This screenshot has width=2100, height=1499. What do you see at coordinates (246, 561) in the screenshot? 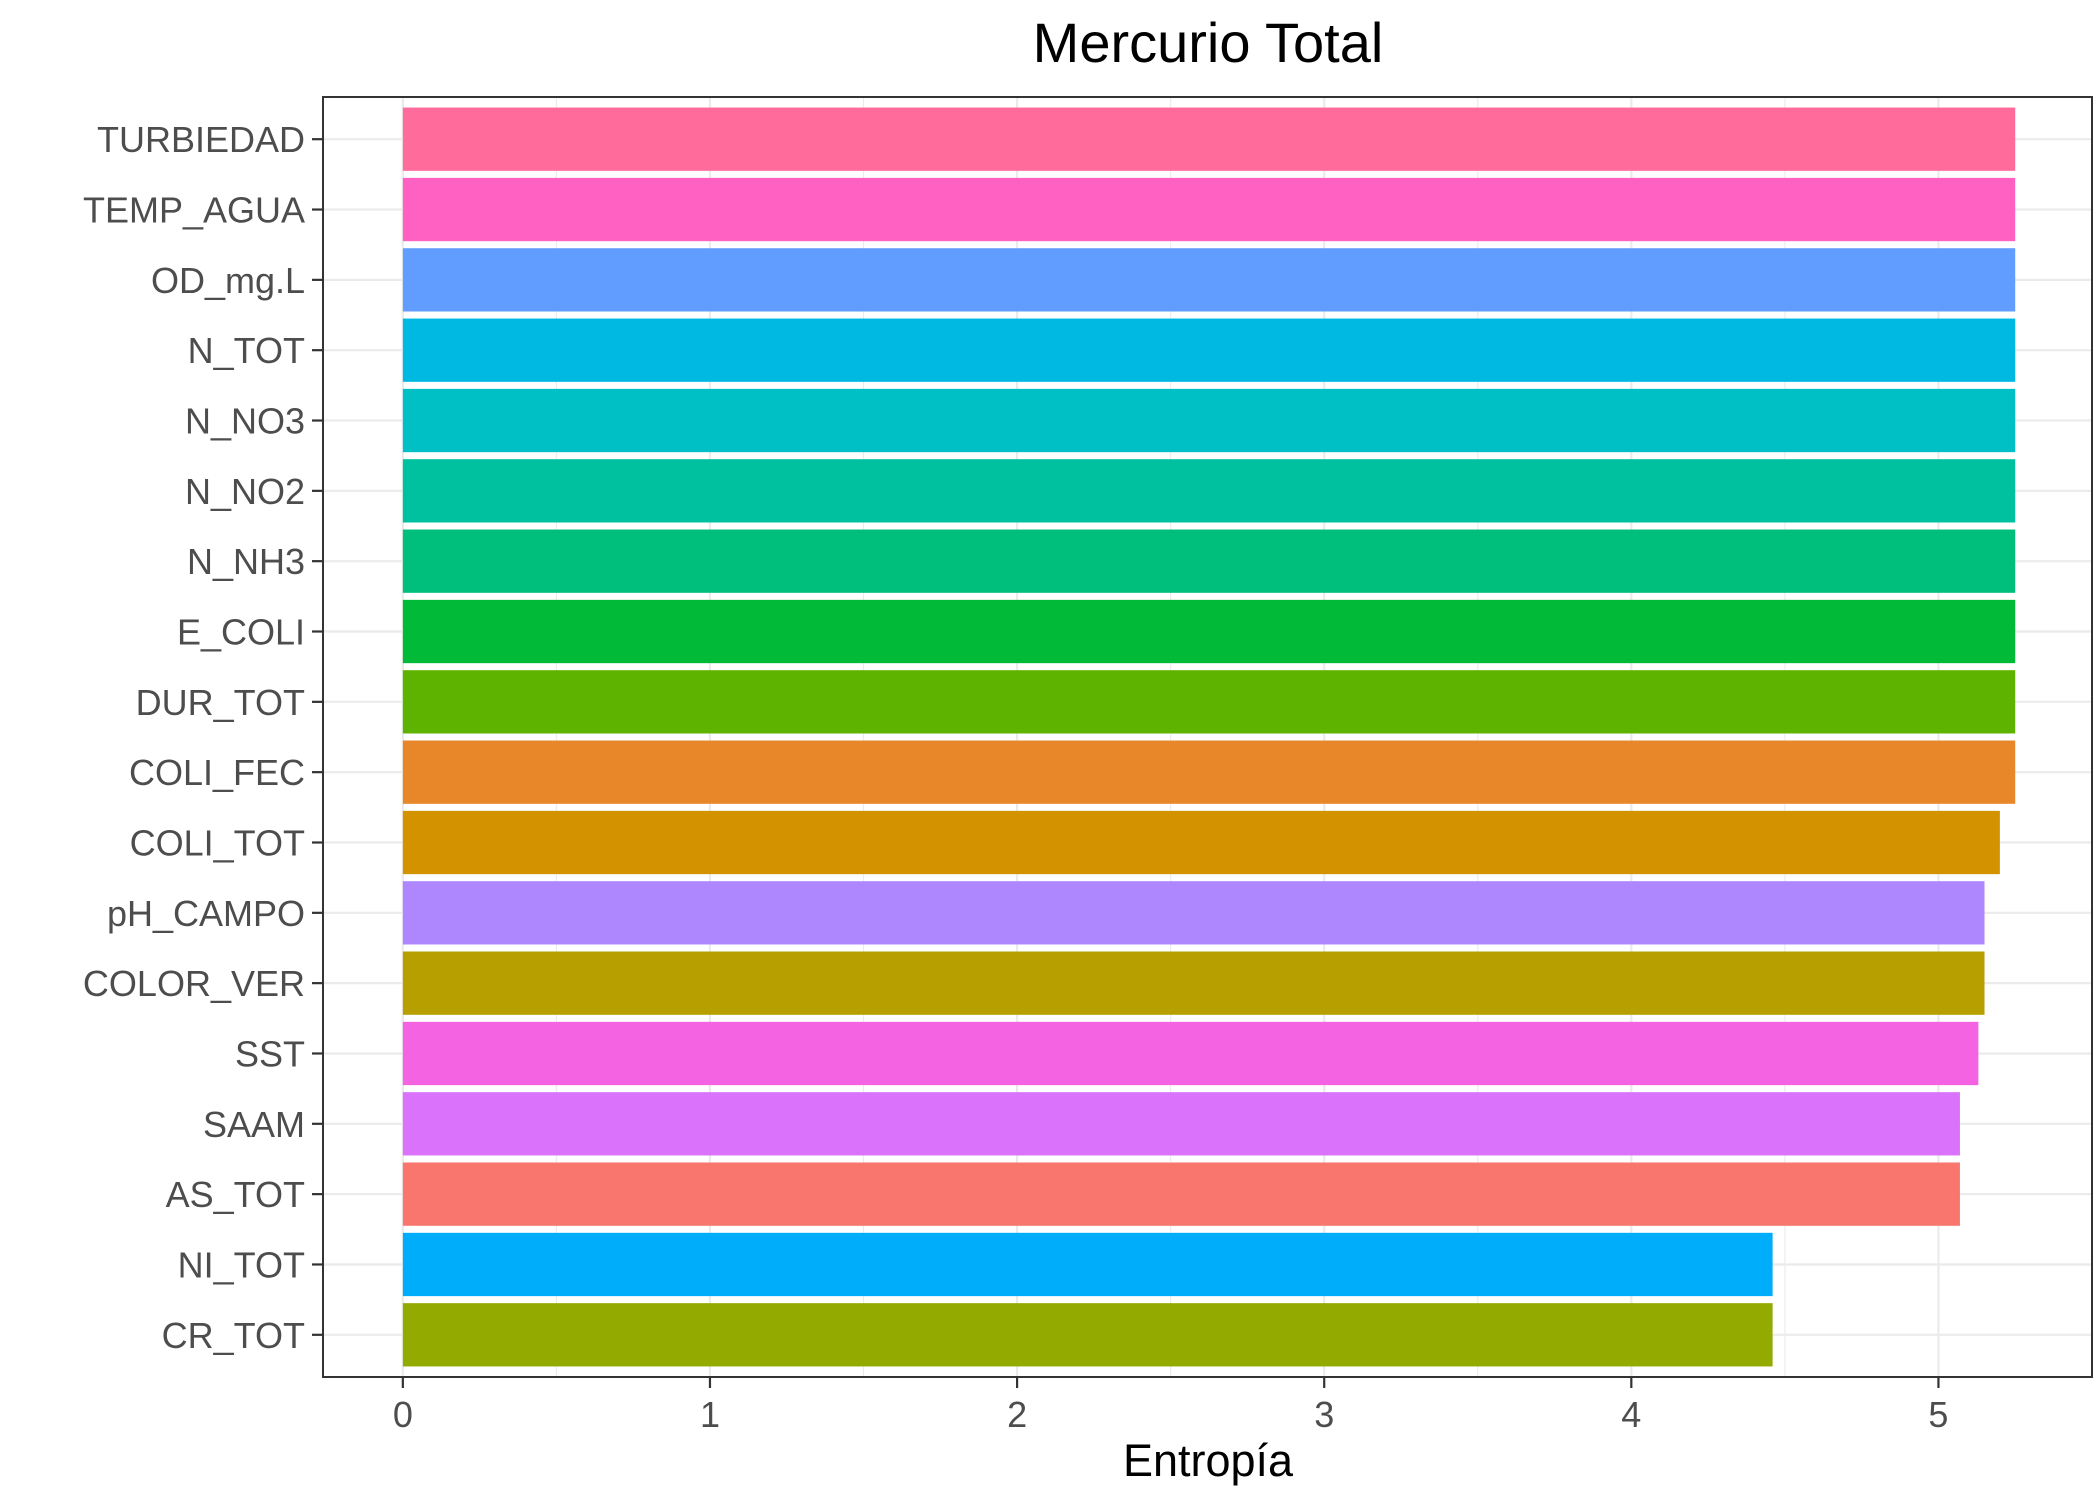
I see `y-tick-label: N_NH3` at bounding box center [246, 561].